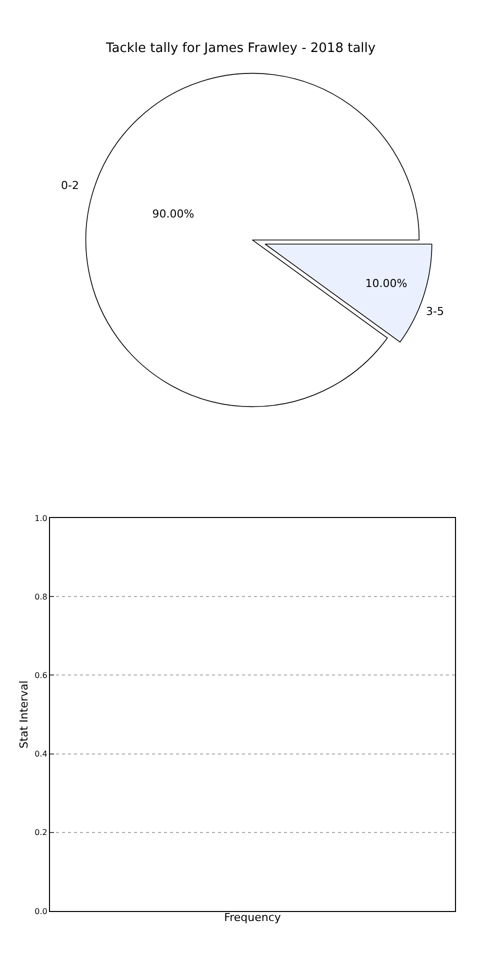  Describe the element at coordinates (41, 518) in the screenshot. I see `y-tick-label: 1.0` at that location.